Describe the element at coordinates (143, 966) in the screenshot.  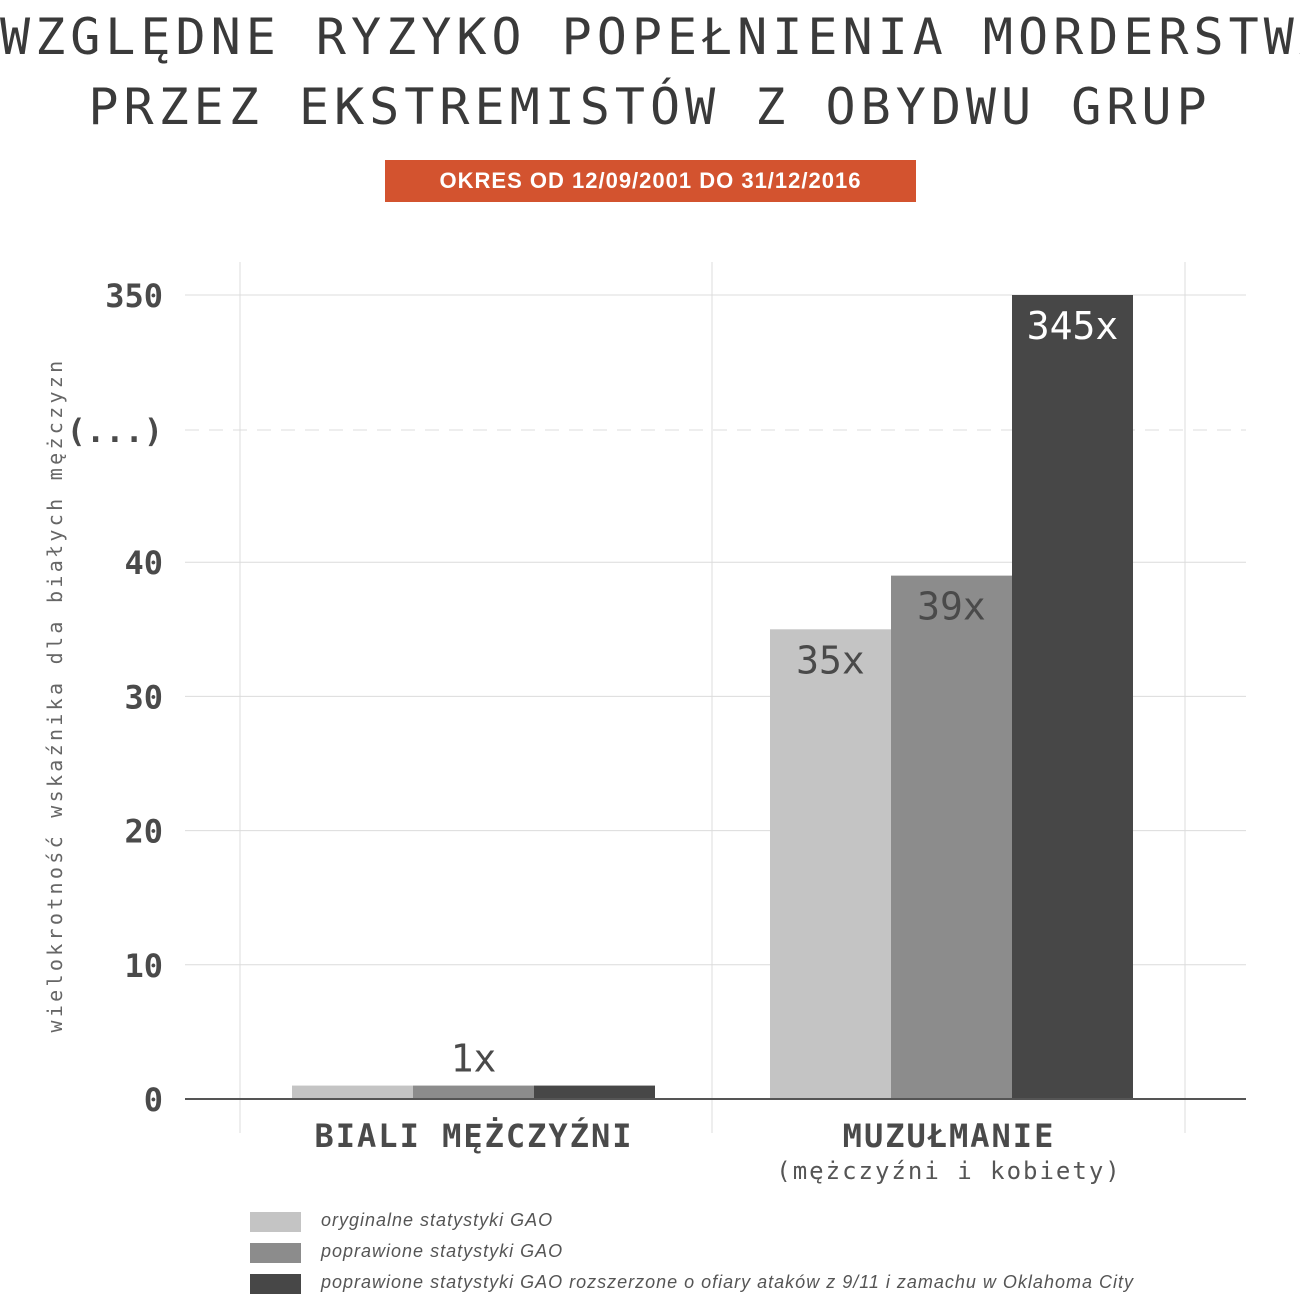
I see `y-tick-label: 10` at that location.